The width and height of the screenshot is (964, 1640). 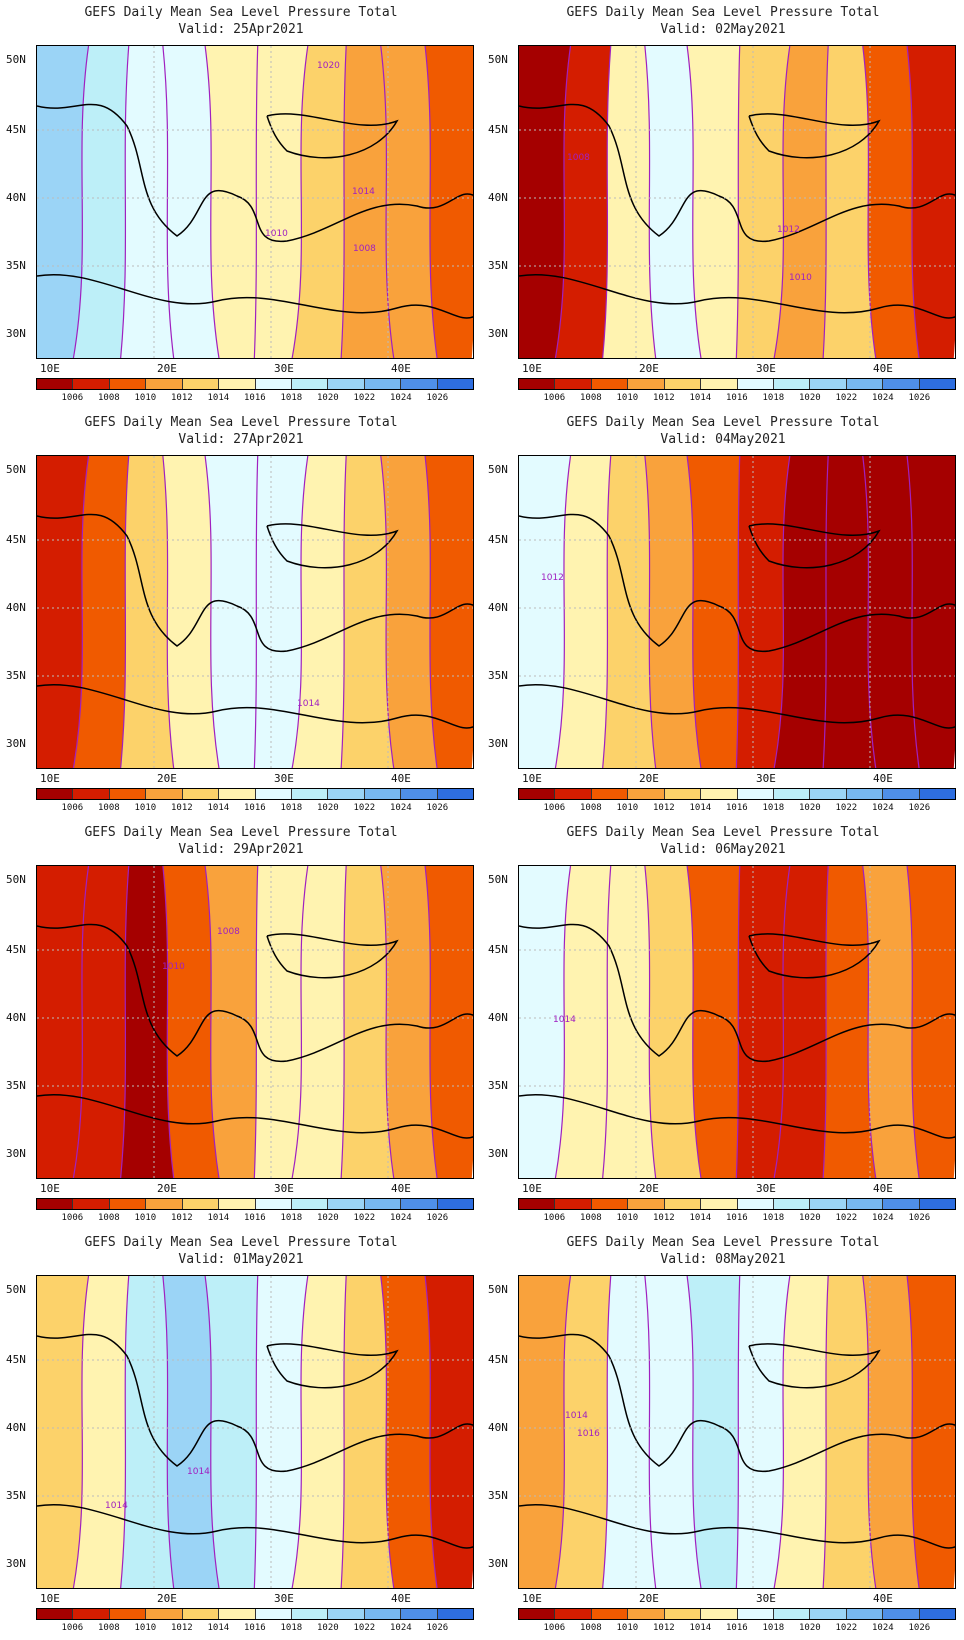 What do you see at coordinates (255, 1432) in the screenshot?
I see `pressure-map: 1014 1014` at bounding box center [255, 1432].